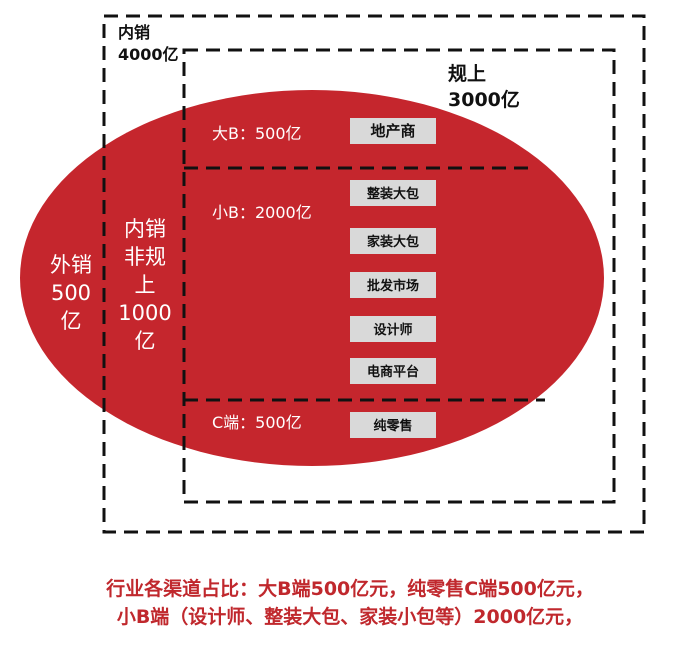  I want to click on nonscale-label-line5: 亿, so click(145, 341).